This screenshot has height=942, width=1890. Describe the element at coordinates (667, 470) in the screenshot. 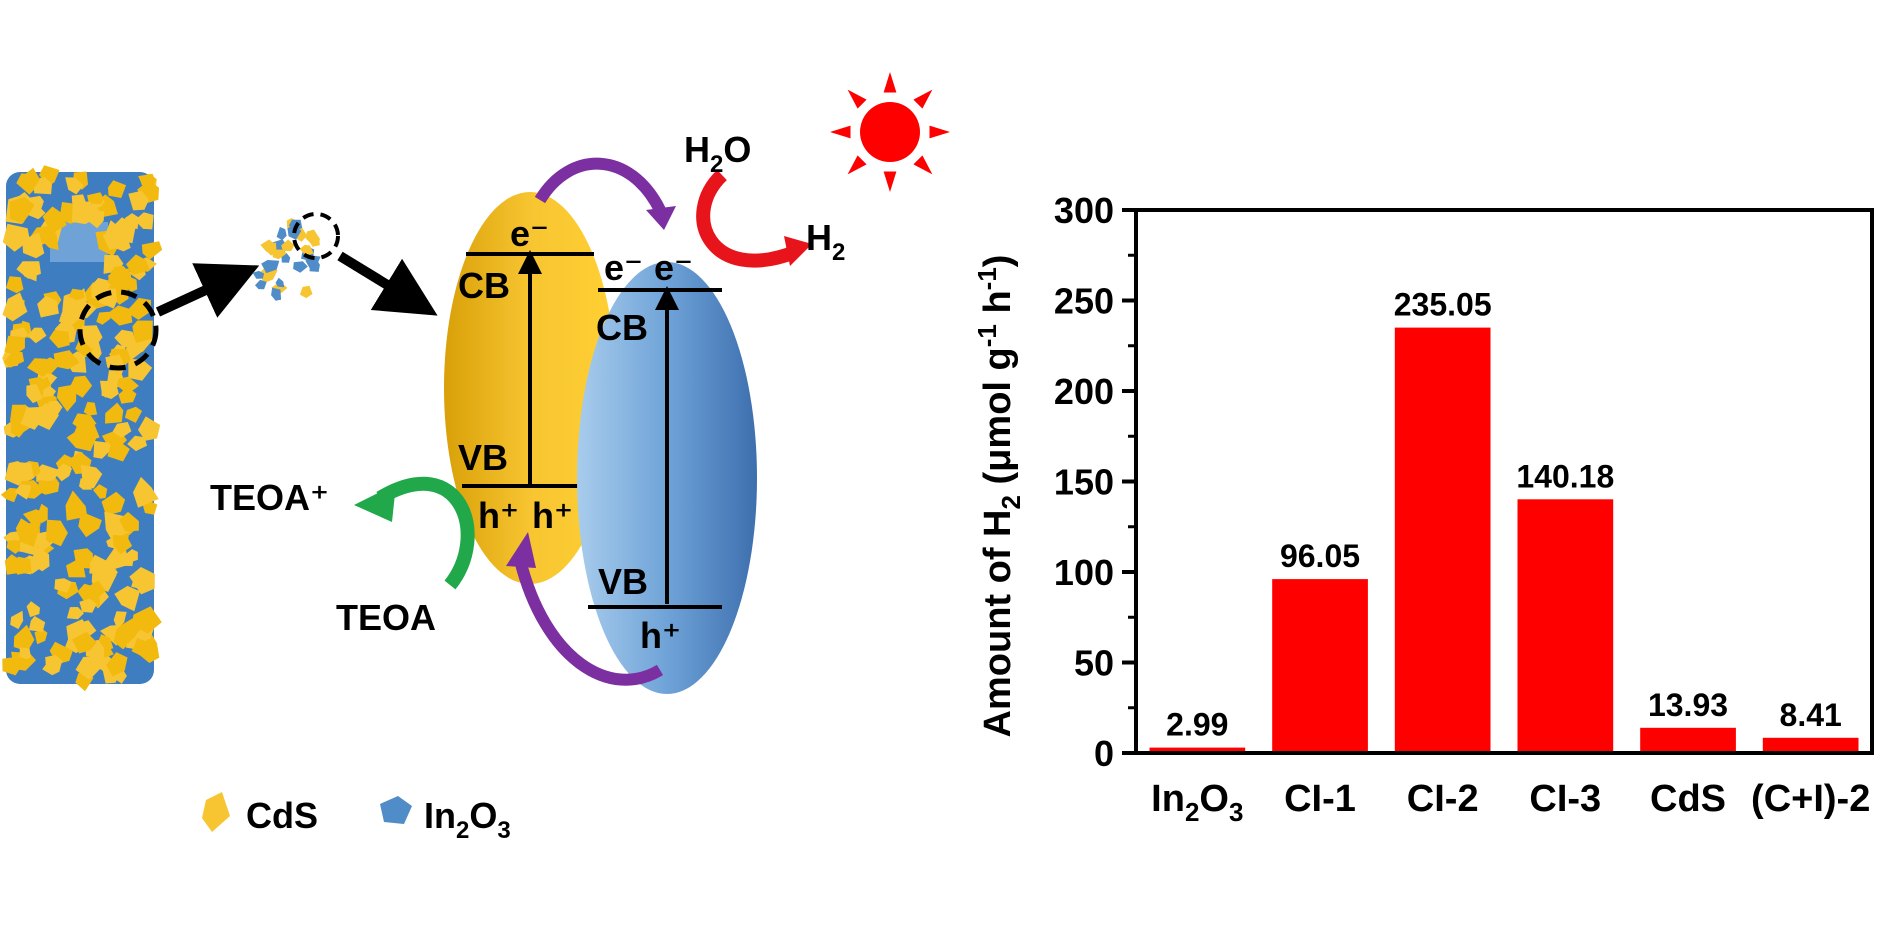

I see `in2o3-band-diagram: e⁻ e⁻ CB VB h⁺` at that location.